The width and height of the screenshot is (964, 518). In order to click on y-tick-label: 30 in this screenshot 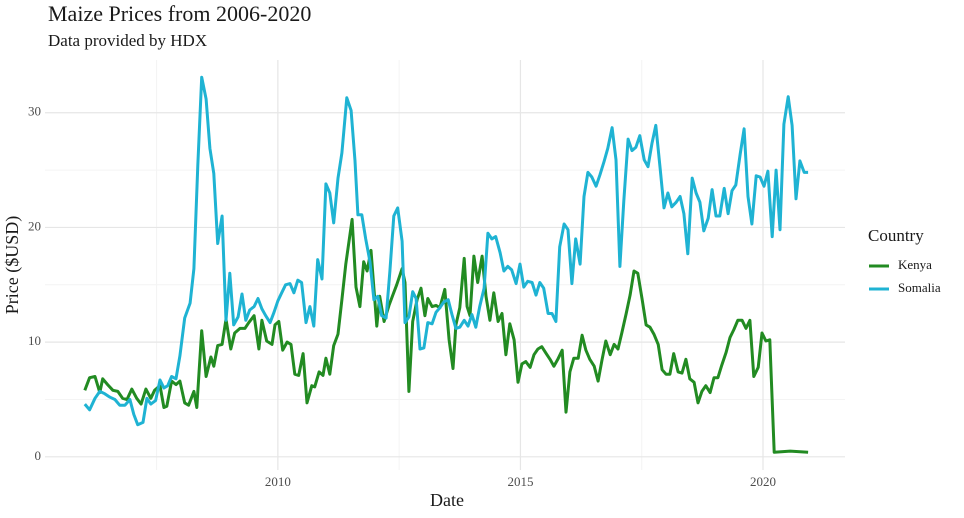, I will do `click(34, 111)`.